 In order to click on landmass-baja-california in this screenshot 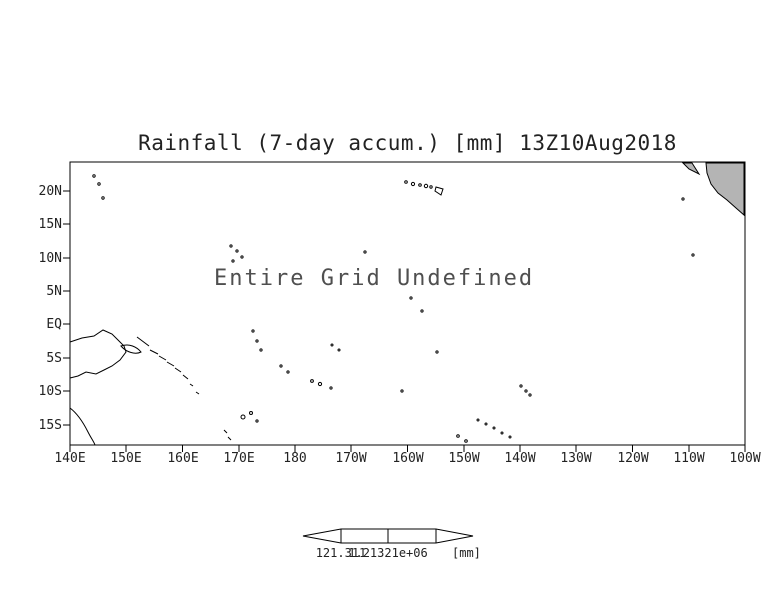, I will do `click(691, 169)`.